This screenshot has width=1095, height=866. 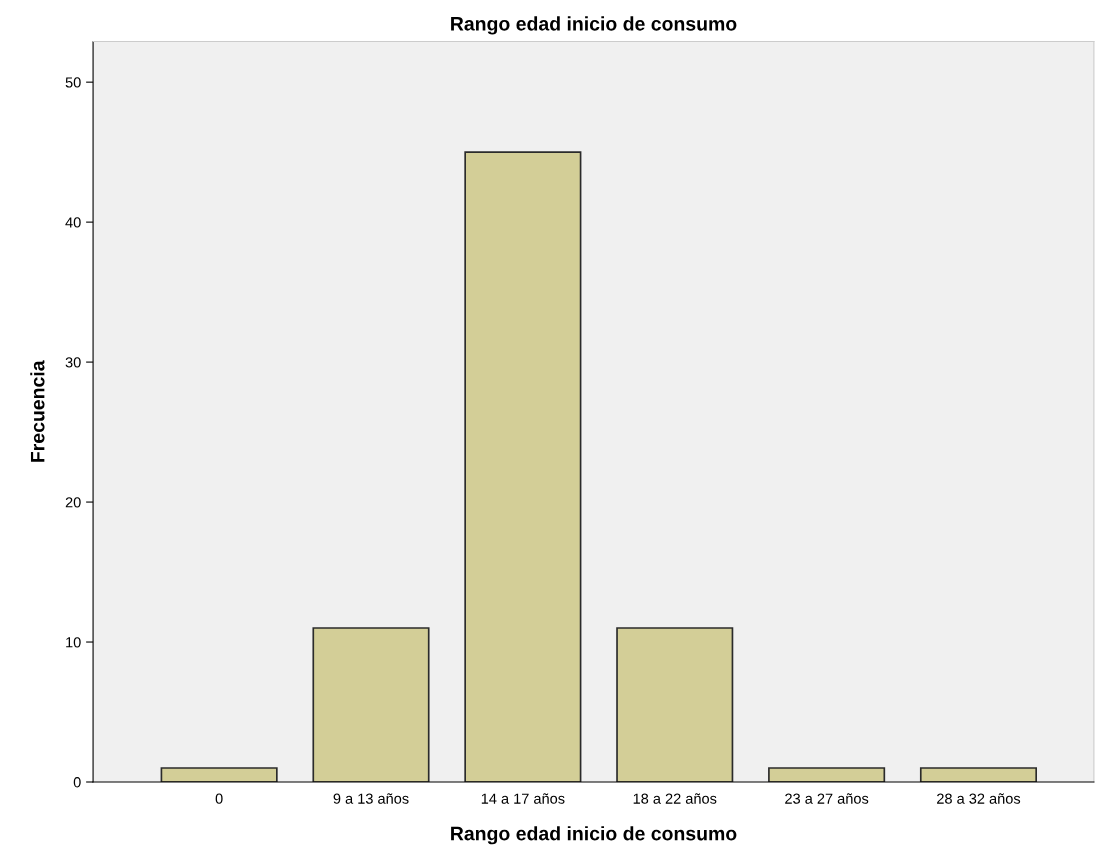 I want to click on x-tick-label: 14 a 17 años, so click(x=523, y=798).